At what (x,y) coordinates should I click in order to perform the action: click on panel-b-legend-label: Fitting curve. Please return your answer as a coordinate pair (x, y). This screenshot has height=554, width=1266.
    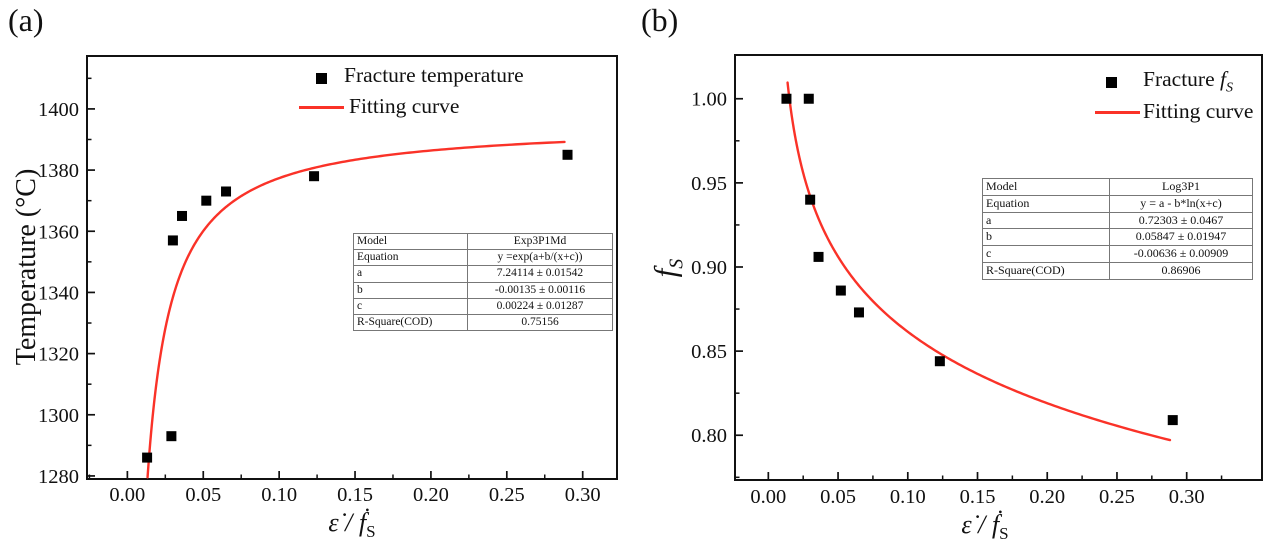
    Looking at the image, I should click on (1198, 112).